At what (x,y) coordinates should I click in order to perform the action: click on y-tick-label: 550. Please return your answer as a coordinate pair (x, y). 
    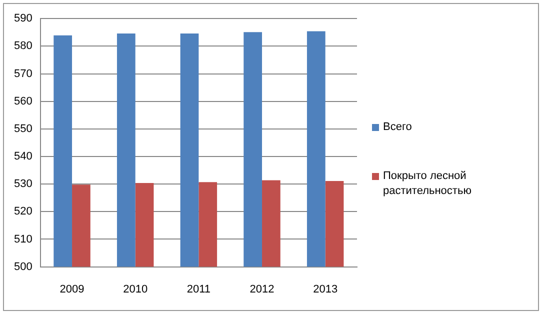
    Looking at the image, I should click on (23, 128).